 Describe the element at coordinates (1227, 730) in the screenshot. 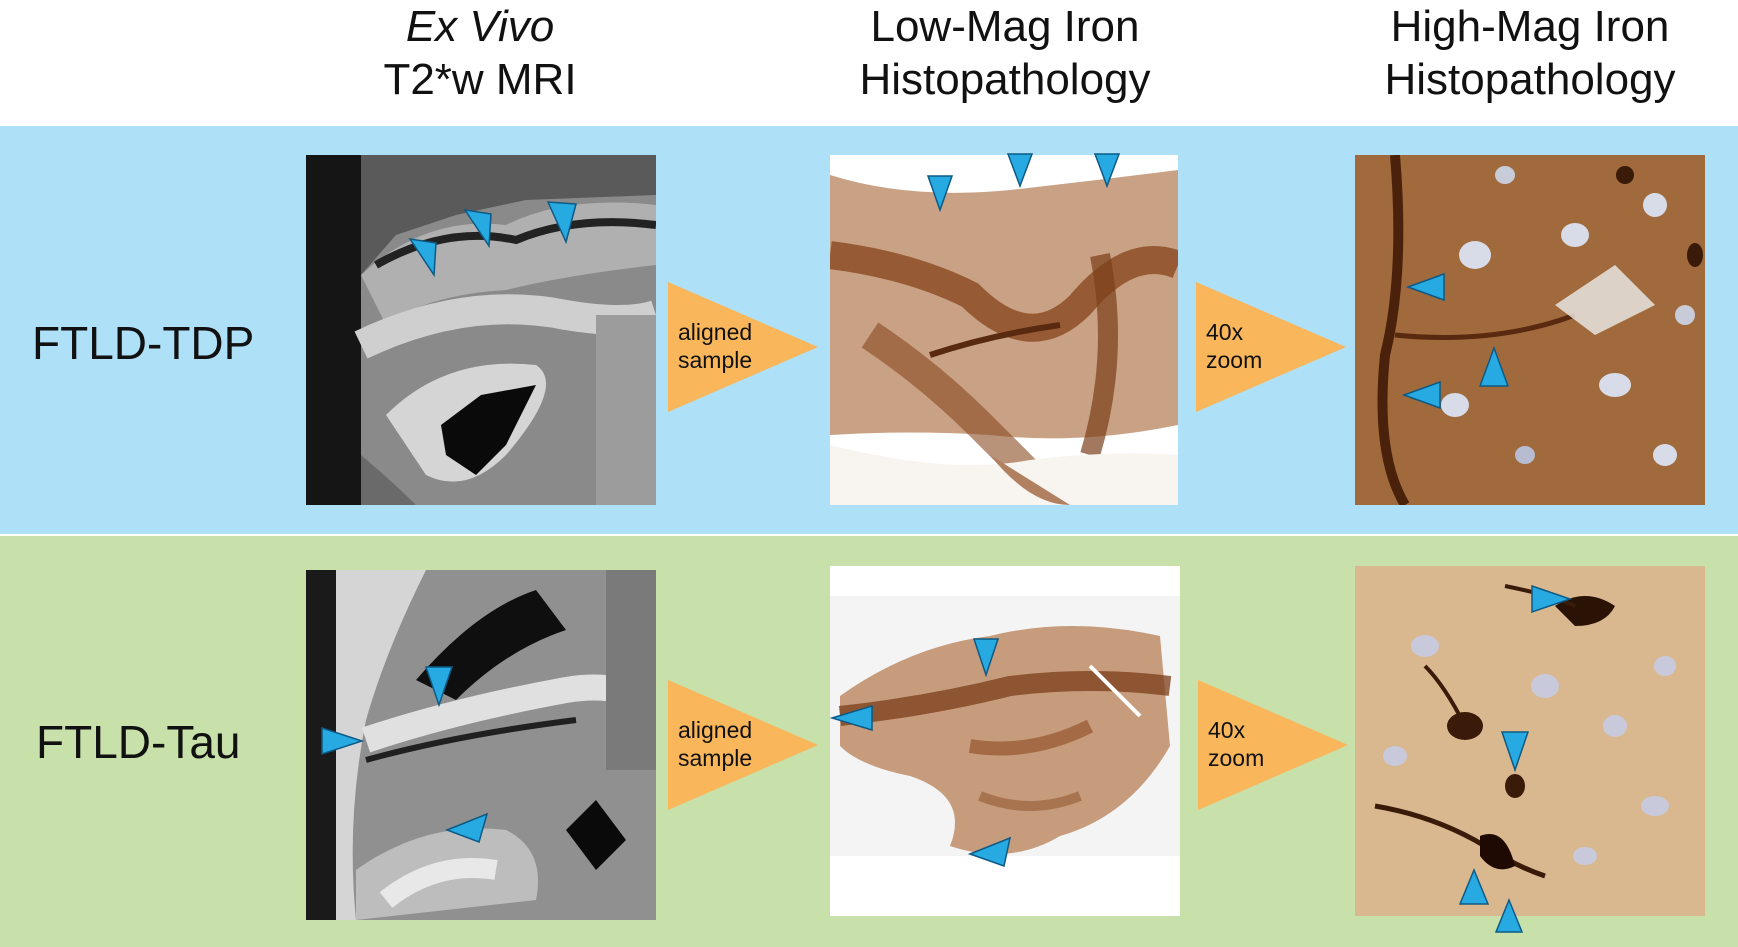

I see `arrow-label-zoom-tau-1: 40x` at that location.